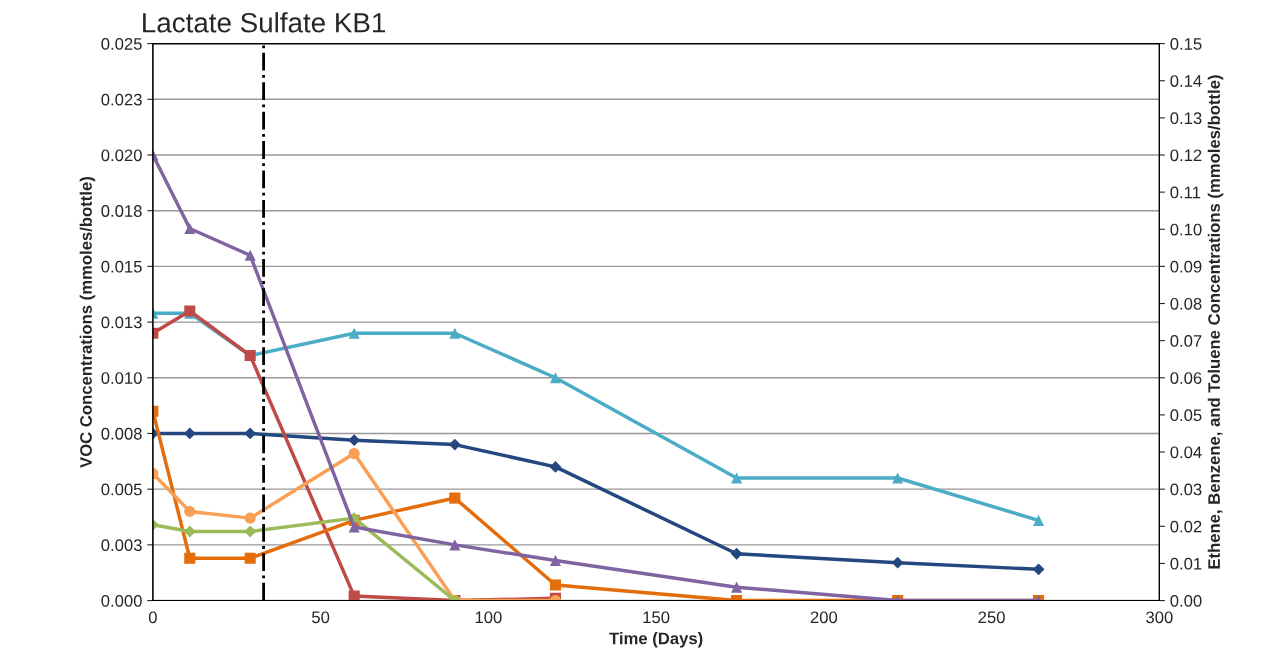 The height and width of the screenshot is (671, 1274). What do you see at coordinates (121, 433) in the screenshot?
I see `y-tick-label: 0.008` at bounding box center [121, 433].